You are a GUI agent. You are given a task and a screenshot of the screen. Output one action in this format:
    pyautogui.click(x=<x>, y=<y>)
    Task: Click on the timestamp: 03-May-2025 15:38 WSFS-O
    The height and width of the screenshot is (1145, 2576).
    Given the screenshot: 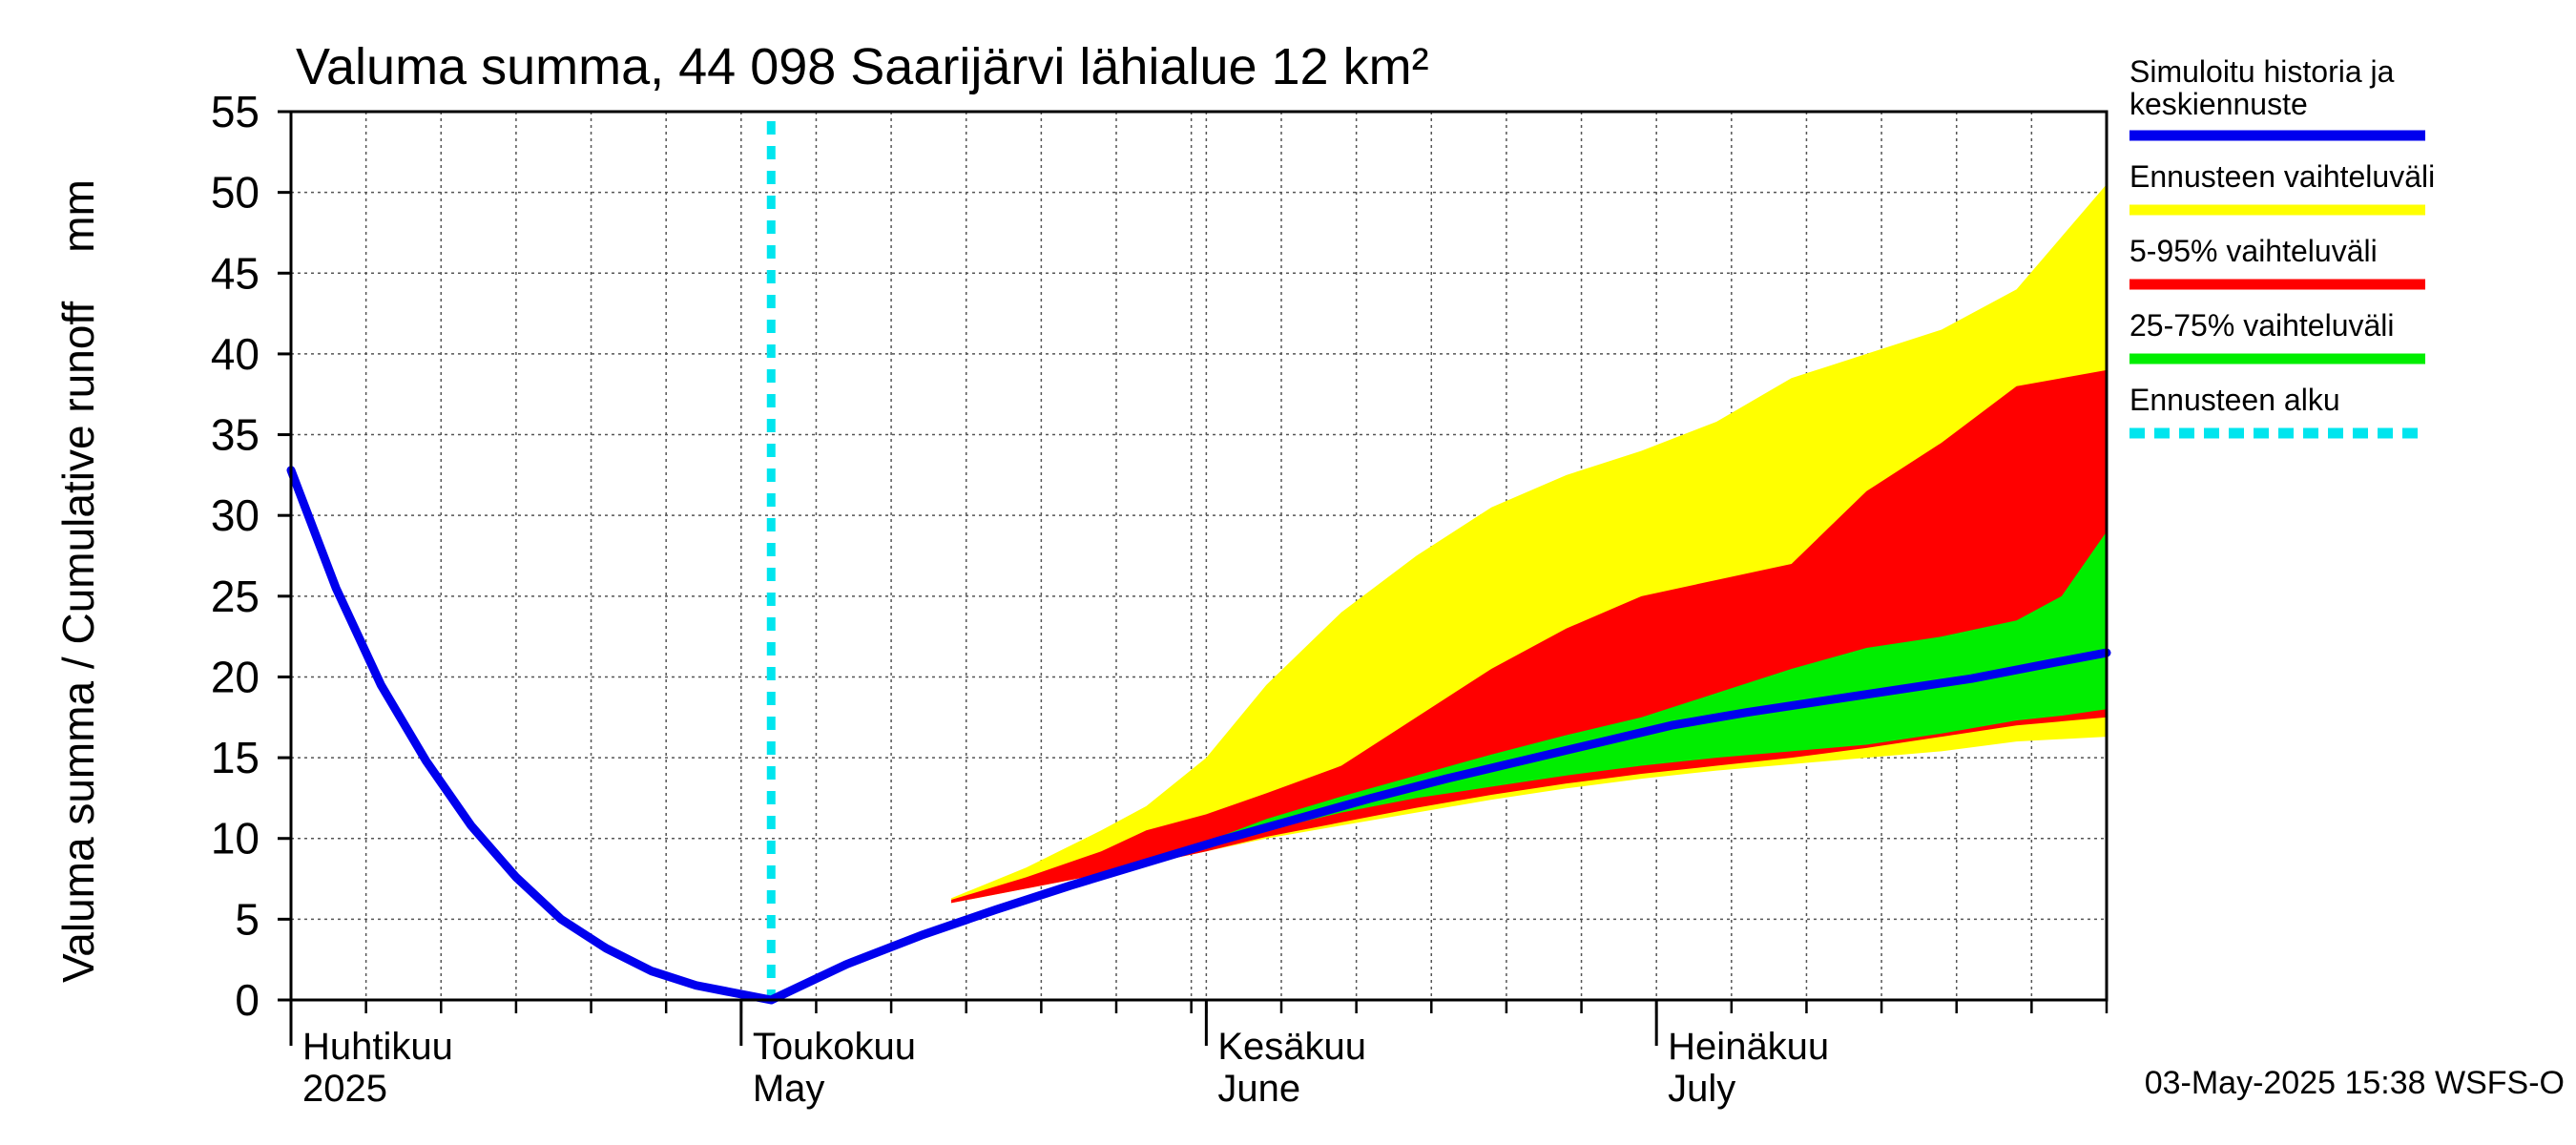 What is the action you would take?
    pyautogui.click(x=2355, y=1083)
    